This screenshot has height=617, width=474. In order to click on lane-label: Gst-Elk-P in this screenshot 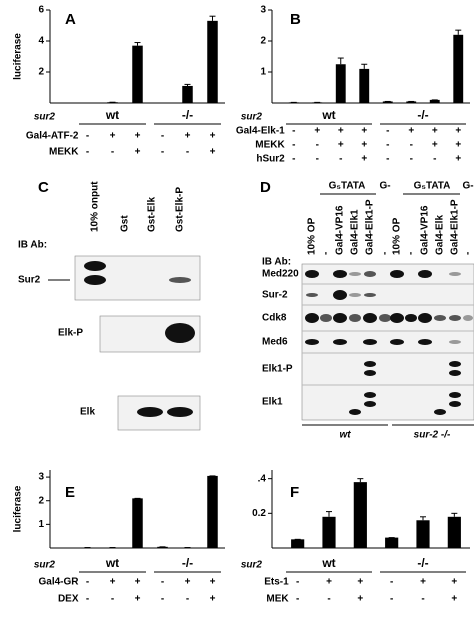, I will do `click(180, 209)`.